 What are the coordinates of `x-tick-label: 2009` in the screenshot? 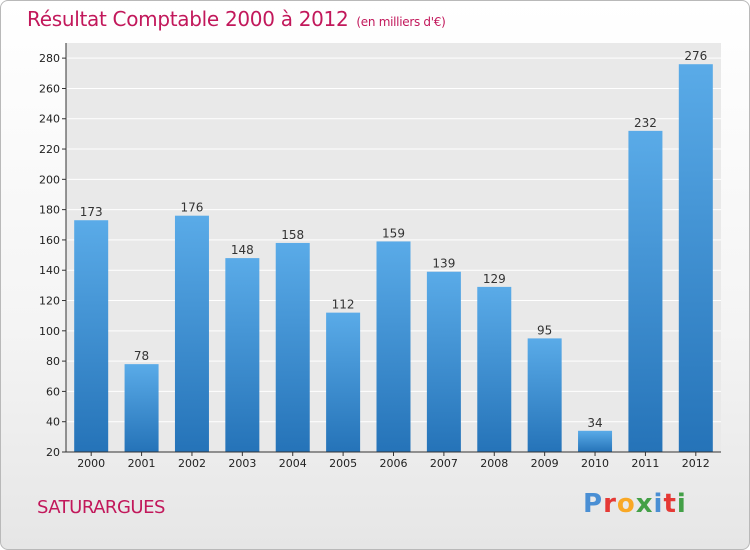 It's located at (545, 463).